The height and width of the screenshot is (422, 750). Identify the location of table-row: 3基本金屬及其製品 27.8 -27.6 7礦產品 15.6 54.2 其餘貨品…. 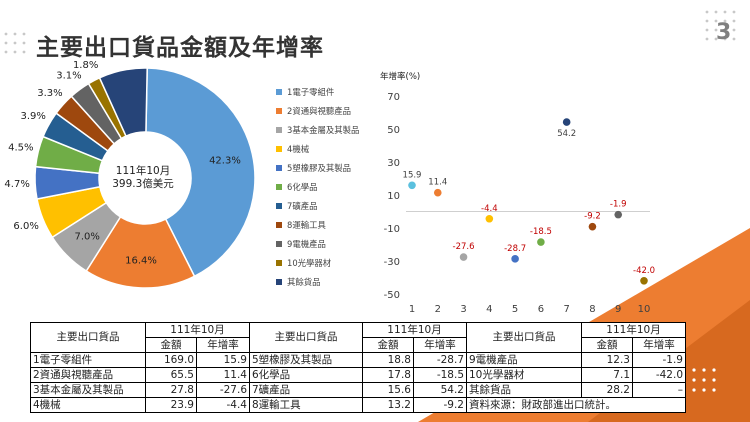
(358, 390).